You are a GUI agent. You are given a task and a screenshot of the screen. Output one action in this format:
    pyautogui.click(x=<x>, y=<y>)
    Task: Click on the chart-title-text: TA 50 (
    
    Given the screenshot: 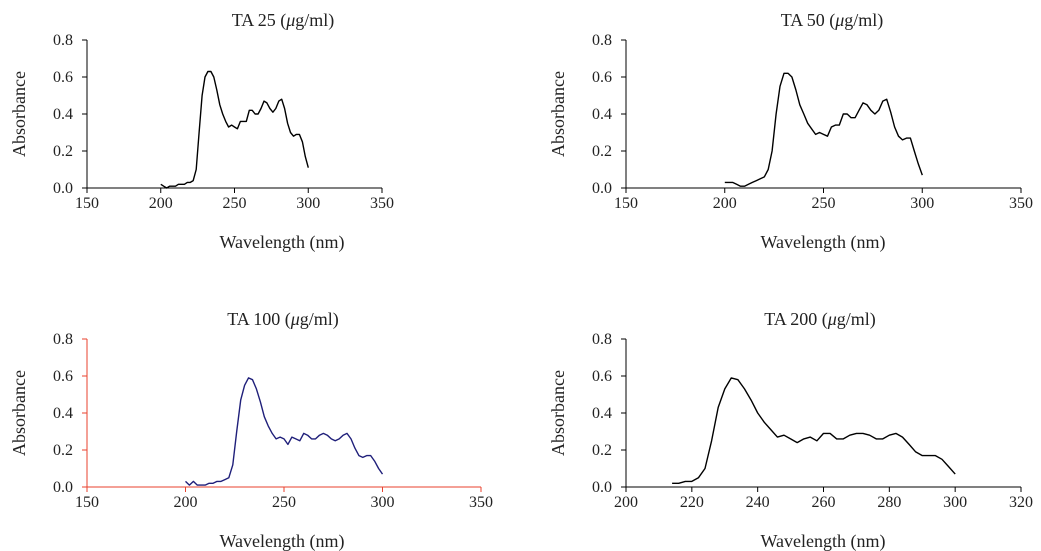 What is the action you would take?
    pyautogui.click(x=808, y=20)
    